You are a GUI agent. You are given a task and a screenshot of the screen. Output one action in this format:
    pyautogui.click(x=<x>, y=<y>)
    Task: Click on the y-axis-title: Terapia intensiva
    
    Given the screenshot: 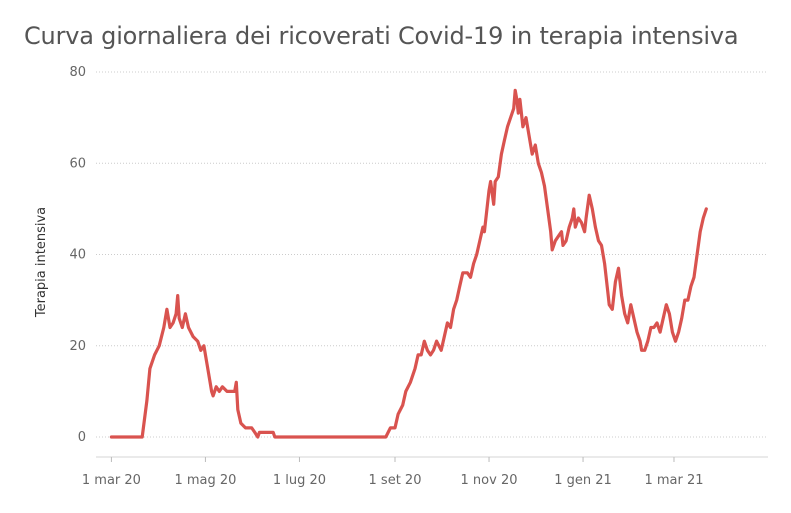 What is the action you would take?
    pyautogui.click(x=41, y=262)
    